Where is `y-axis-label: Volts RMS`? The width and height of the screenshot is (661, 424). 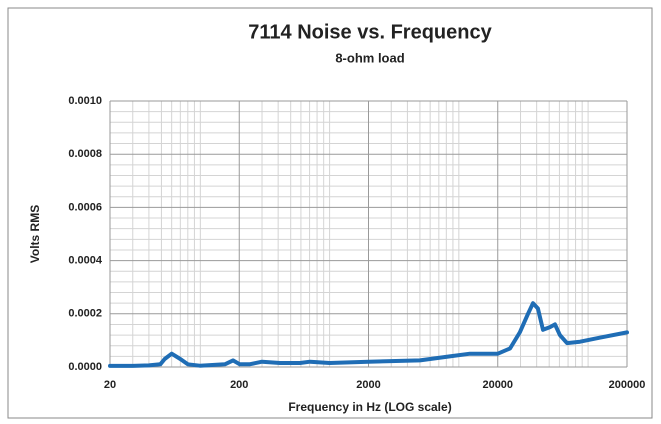
y-axis-label: Volts RMS is located at coordinates (35, 234).